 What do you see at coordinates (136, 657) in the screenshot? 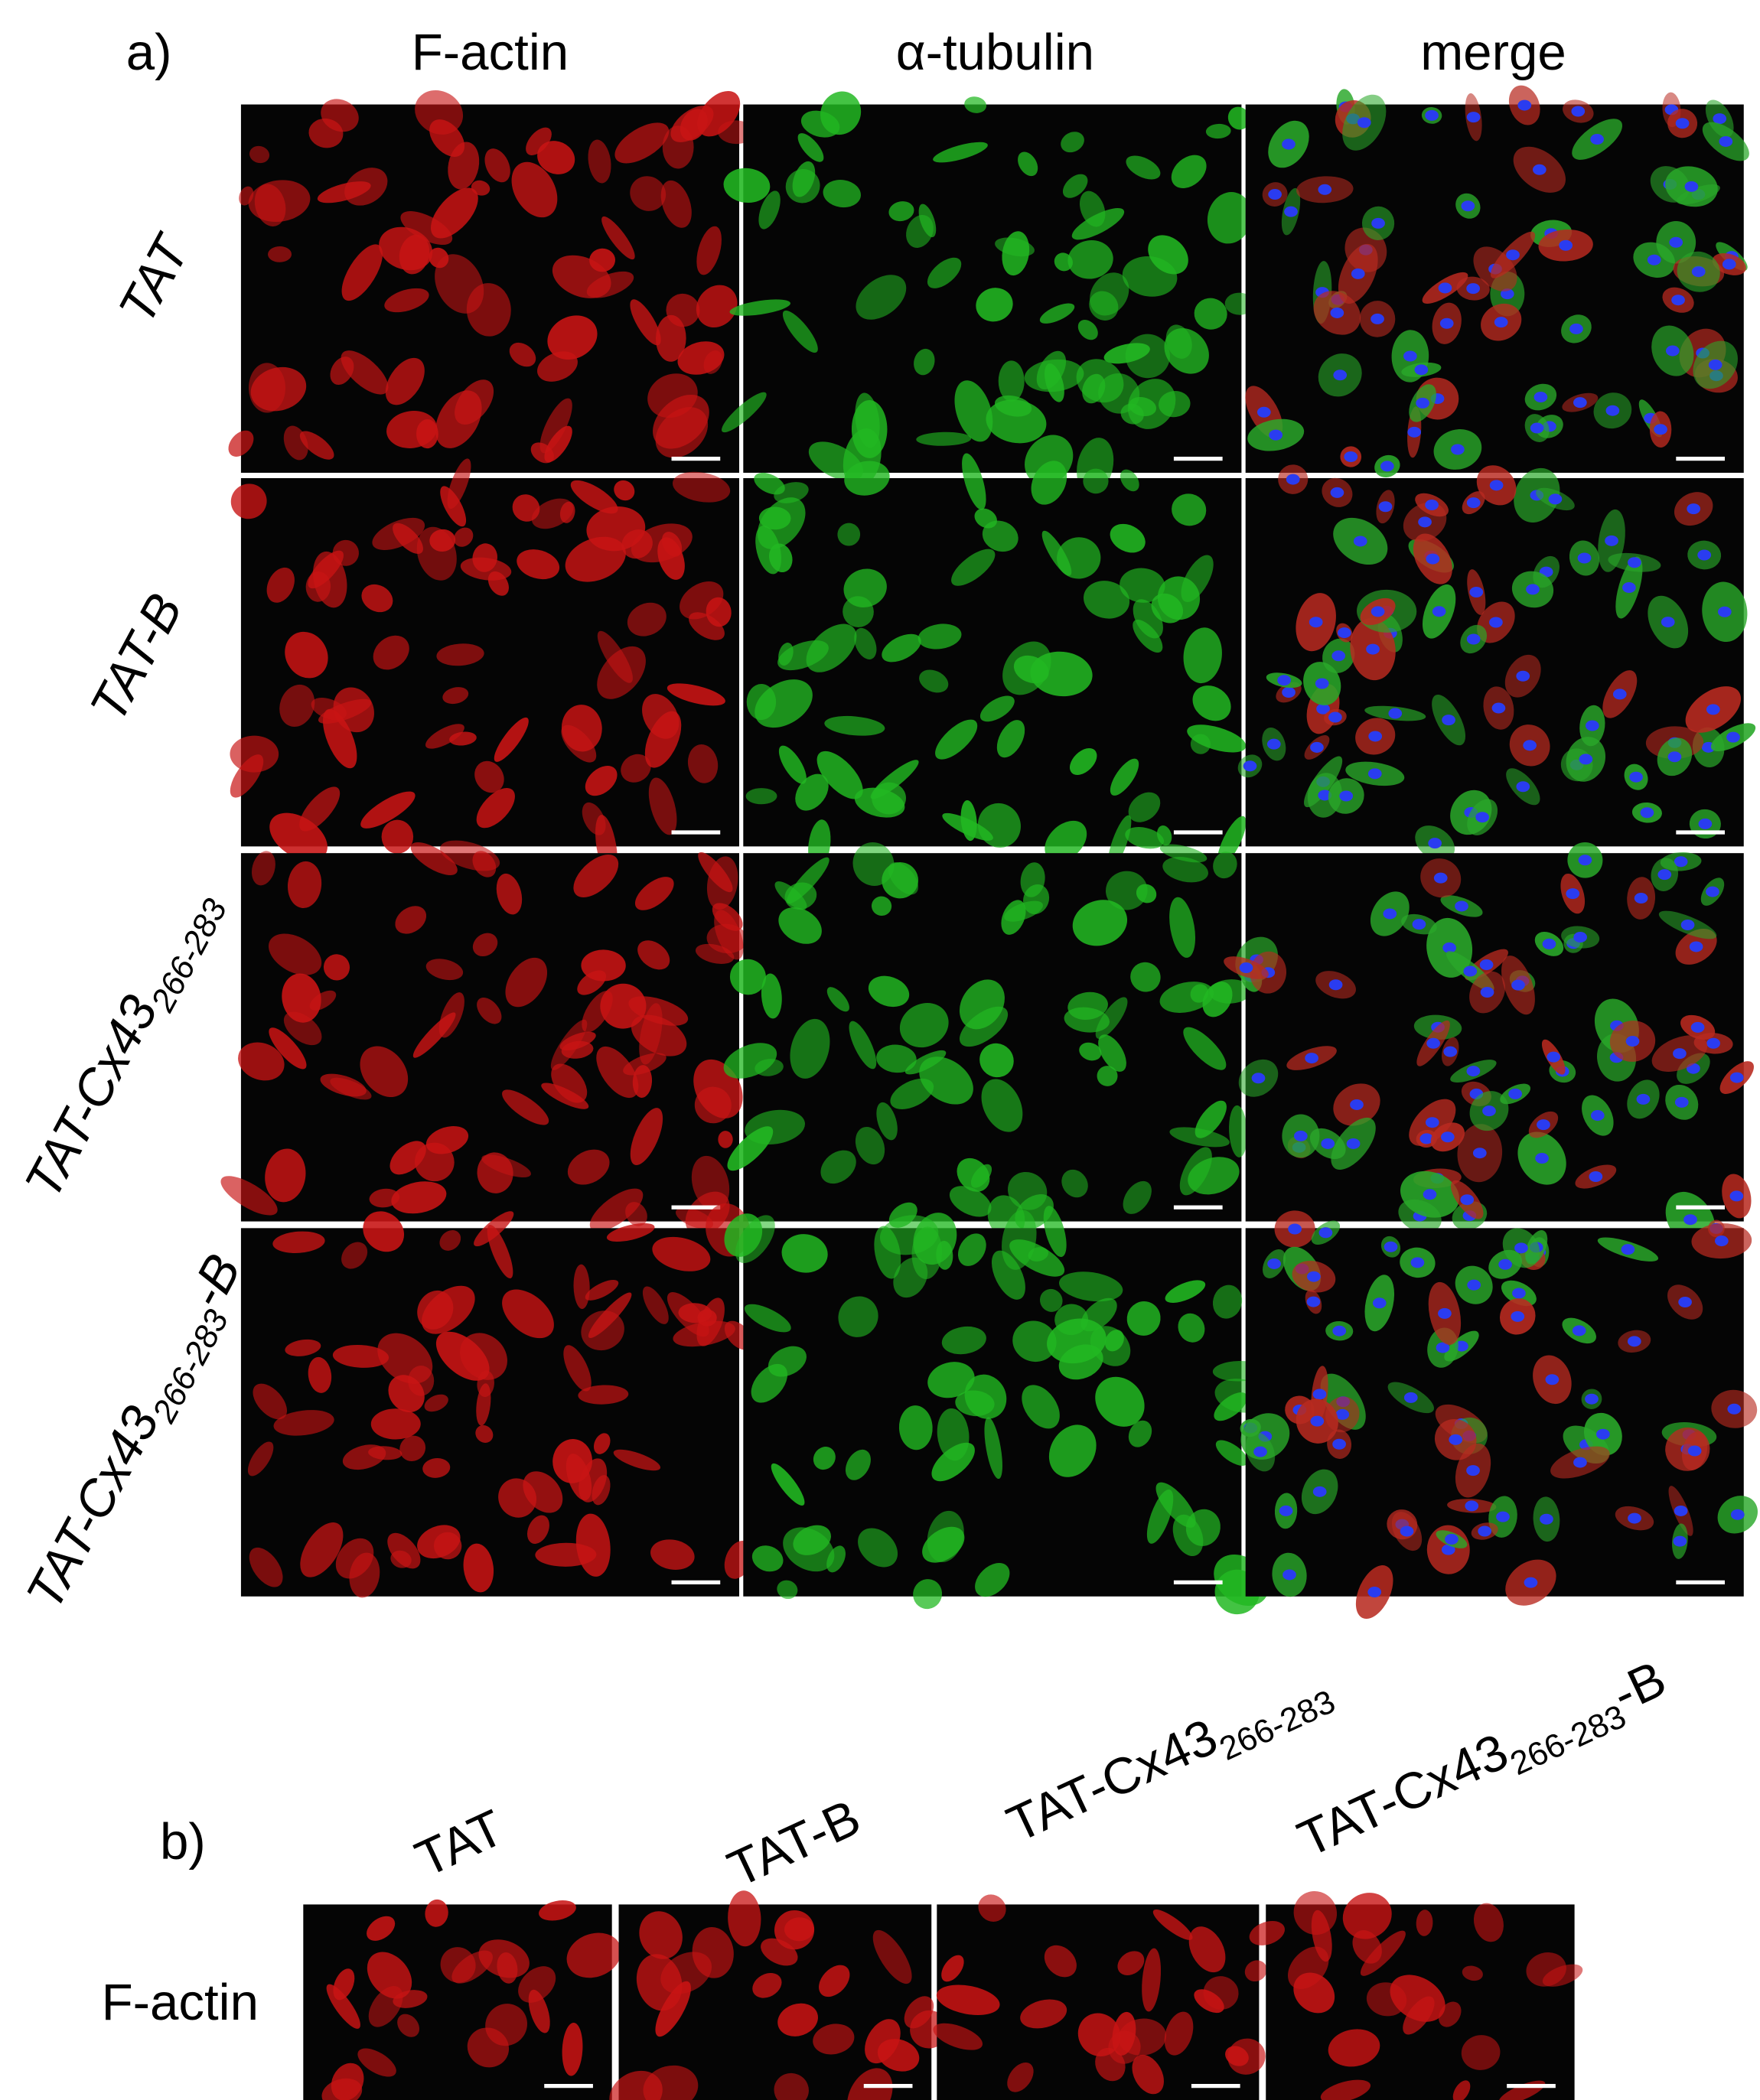
I see `label: TAT-B` at bounding box center [136, 657].